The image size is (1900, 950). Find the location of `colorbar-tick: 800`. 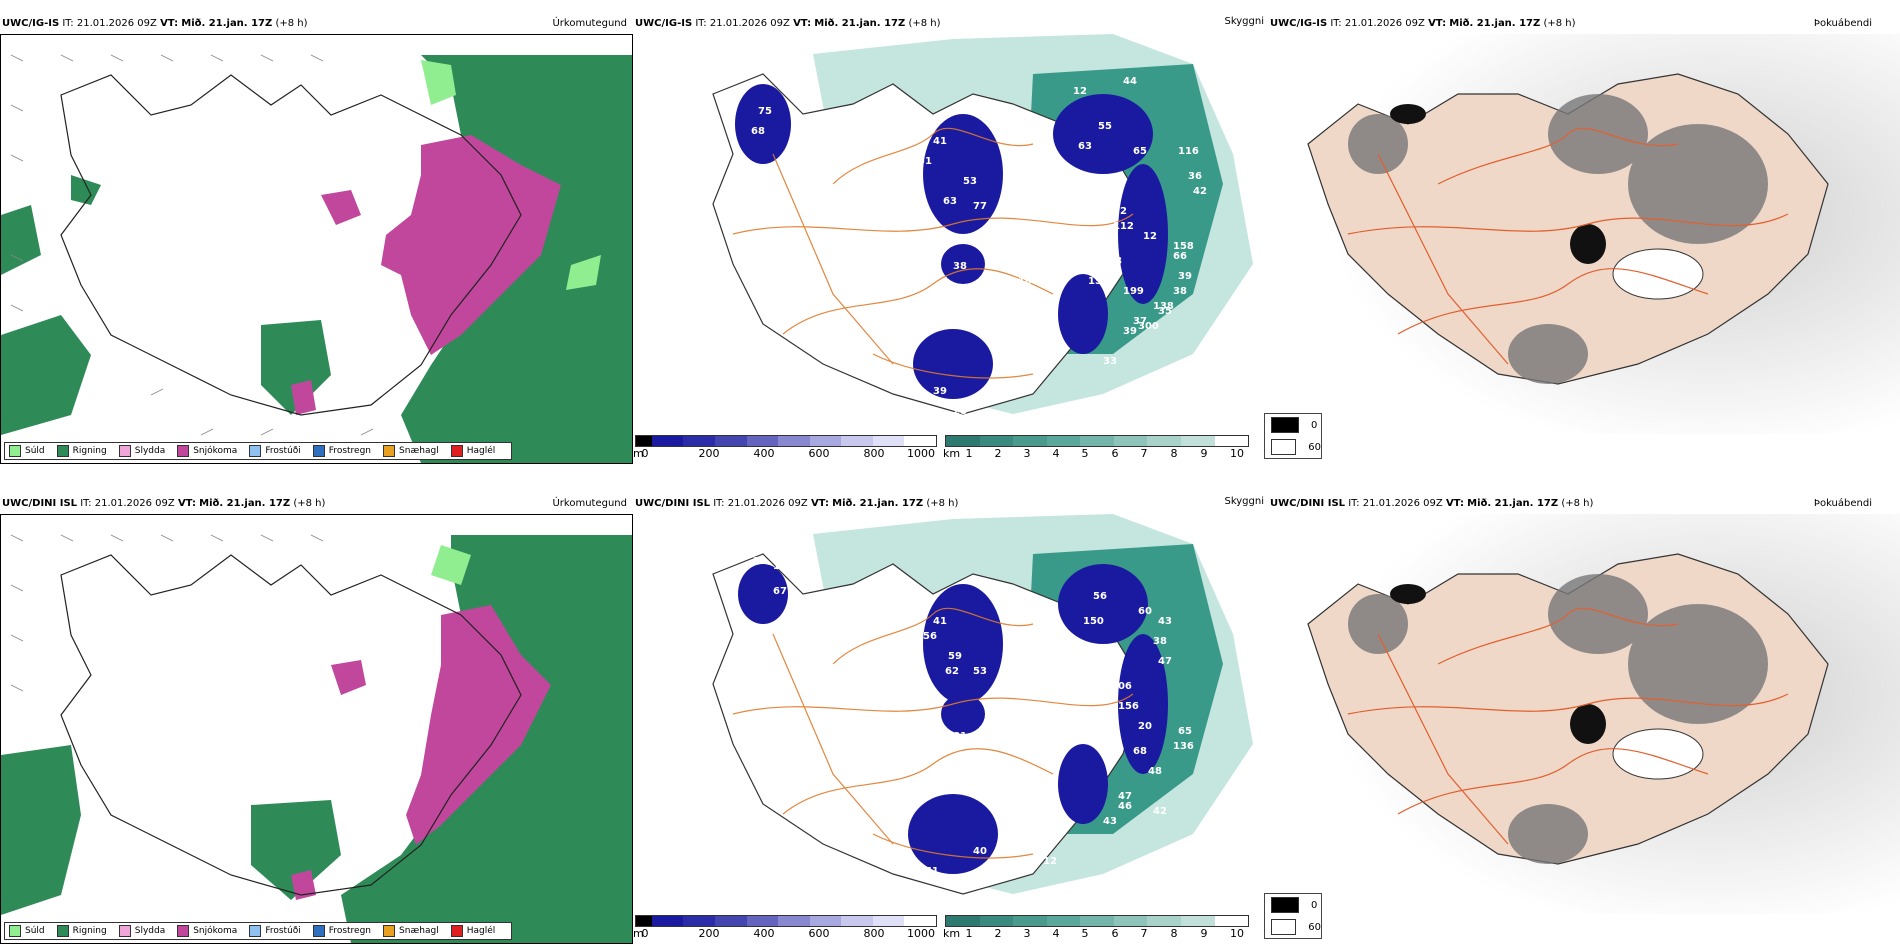

colorbar-tick: 800 is located at coordinates (874, 453).